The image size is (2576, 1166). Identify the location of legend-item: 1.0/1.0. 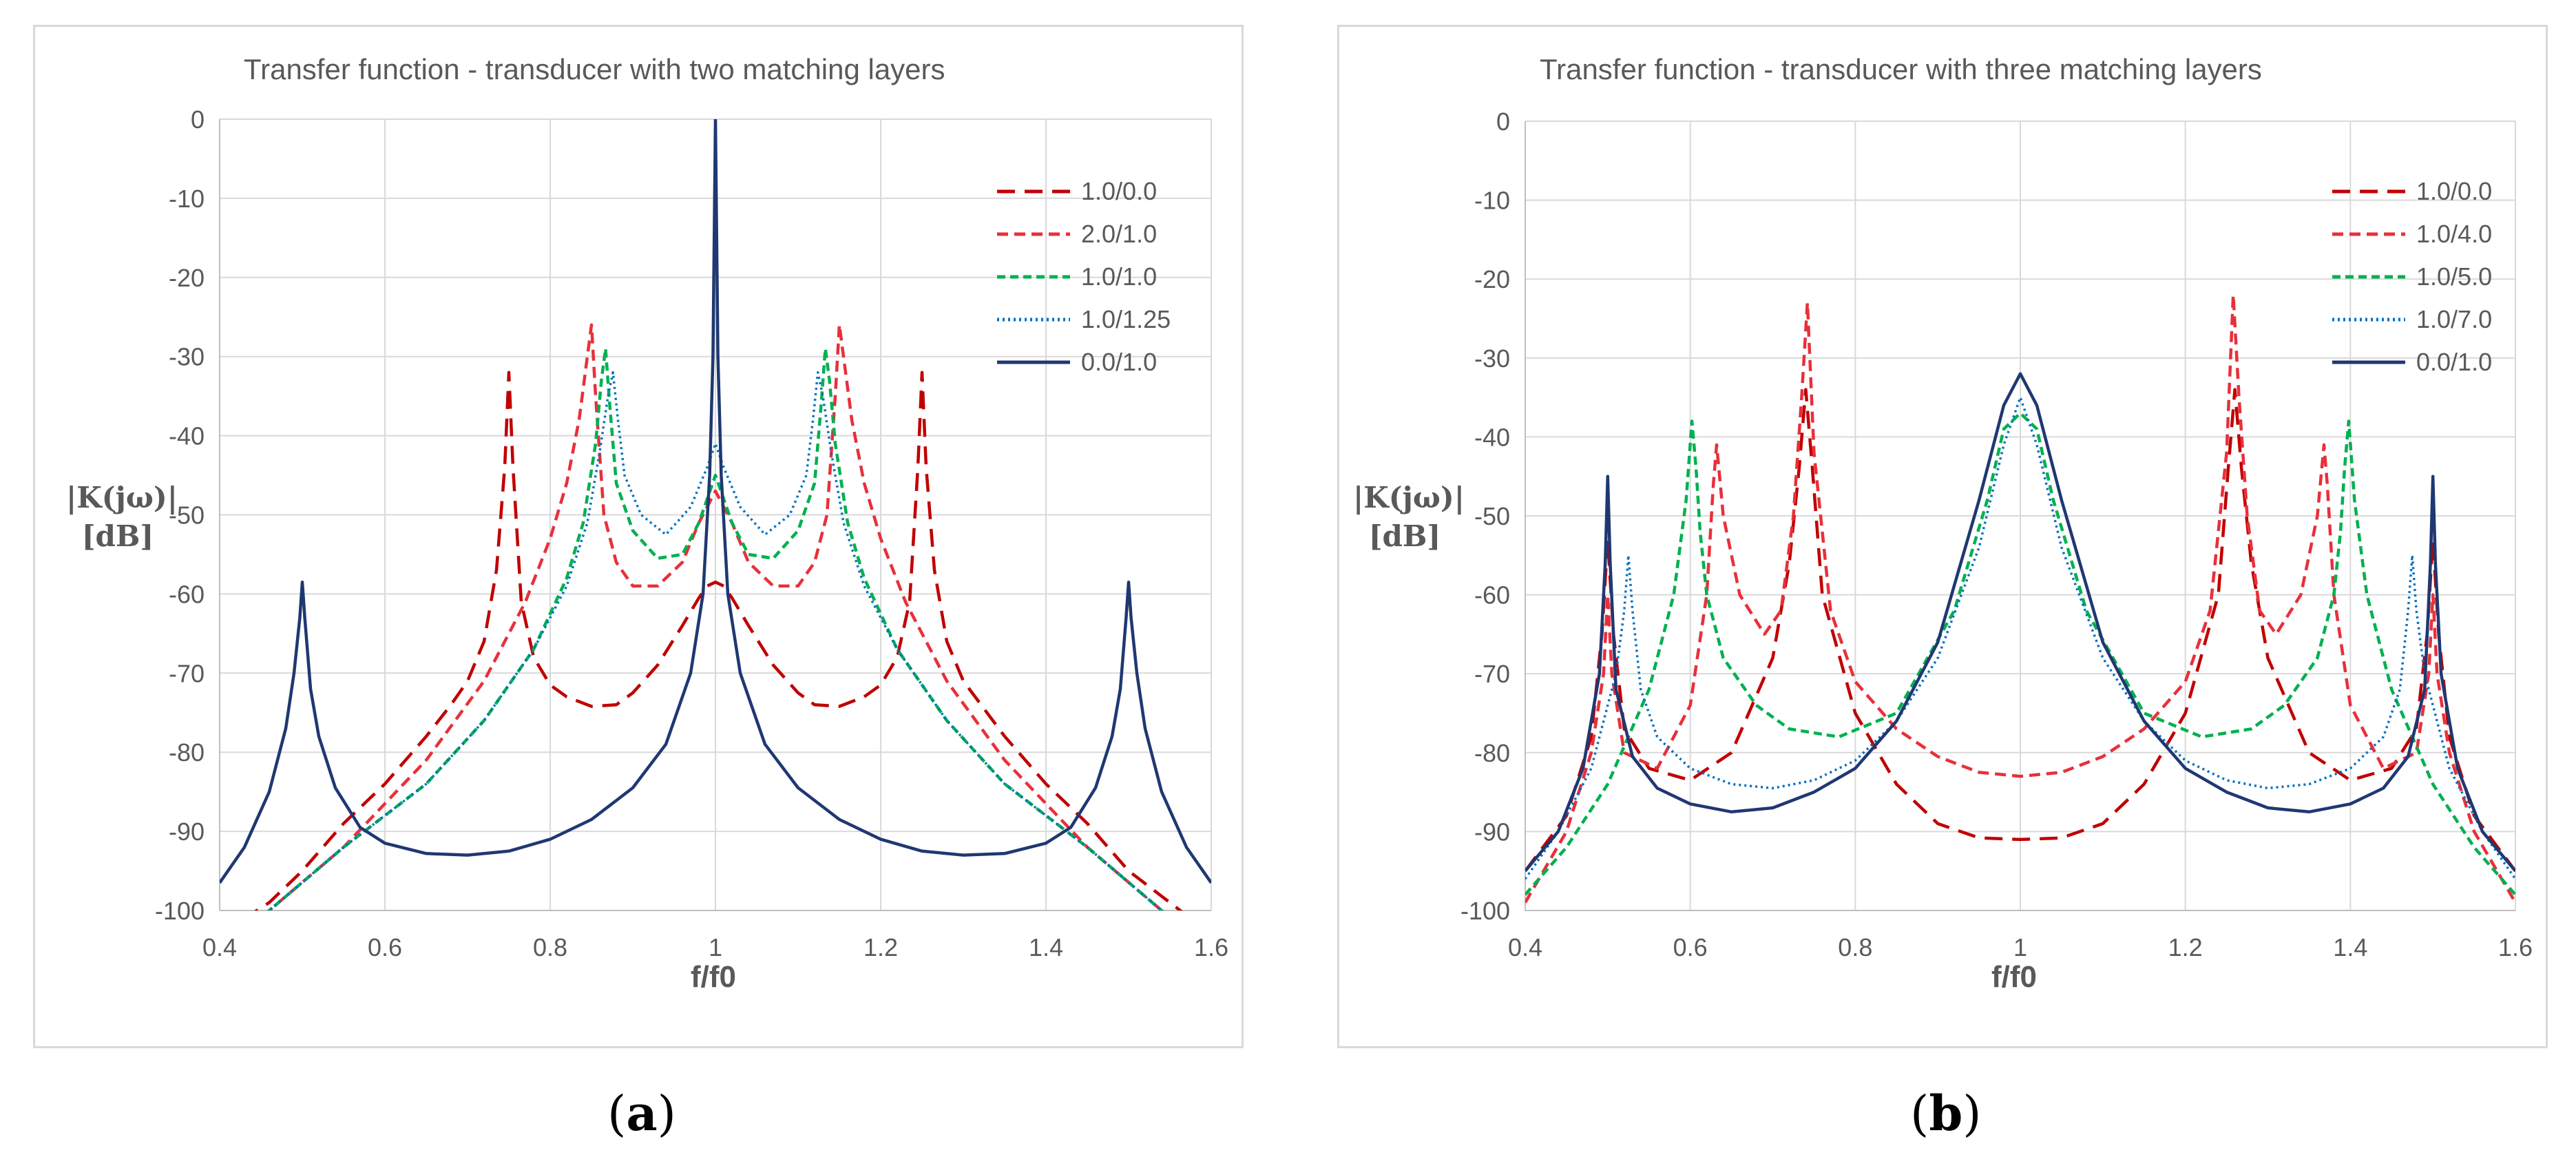
(1083, 277).